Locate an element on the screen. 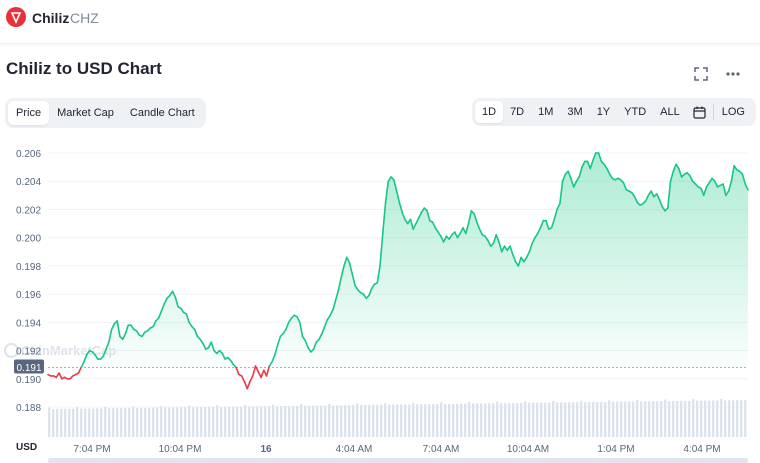  tab-candle-chart: Candle Chart is located at coordinates (162, 113).